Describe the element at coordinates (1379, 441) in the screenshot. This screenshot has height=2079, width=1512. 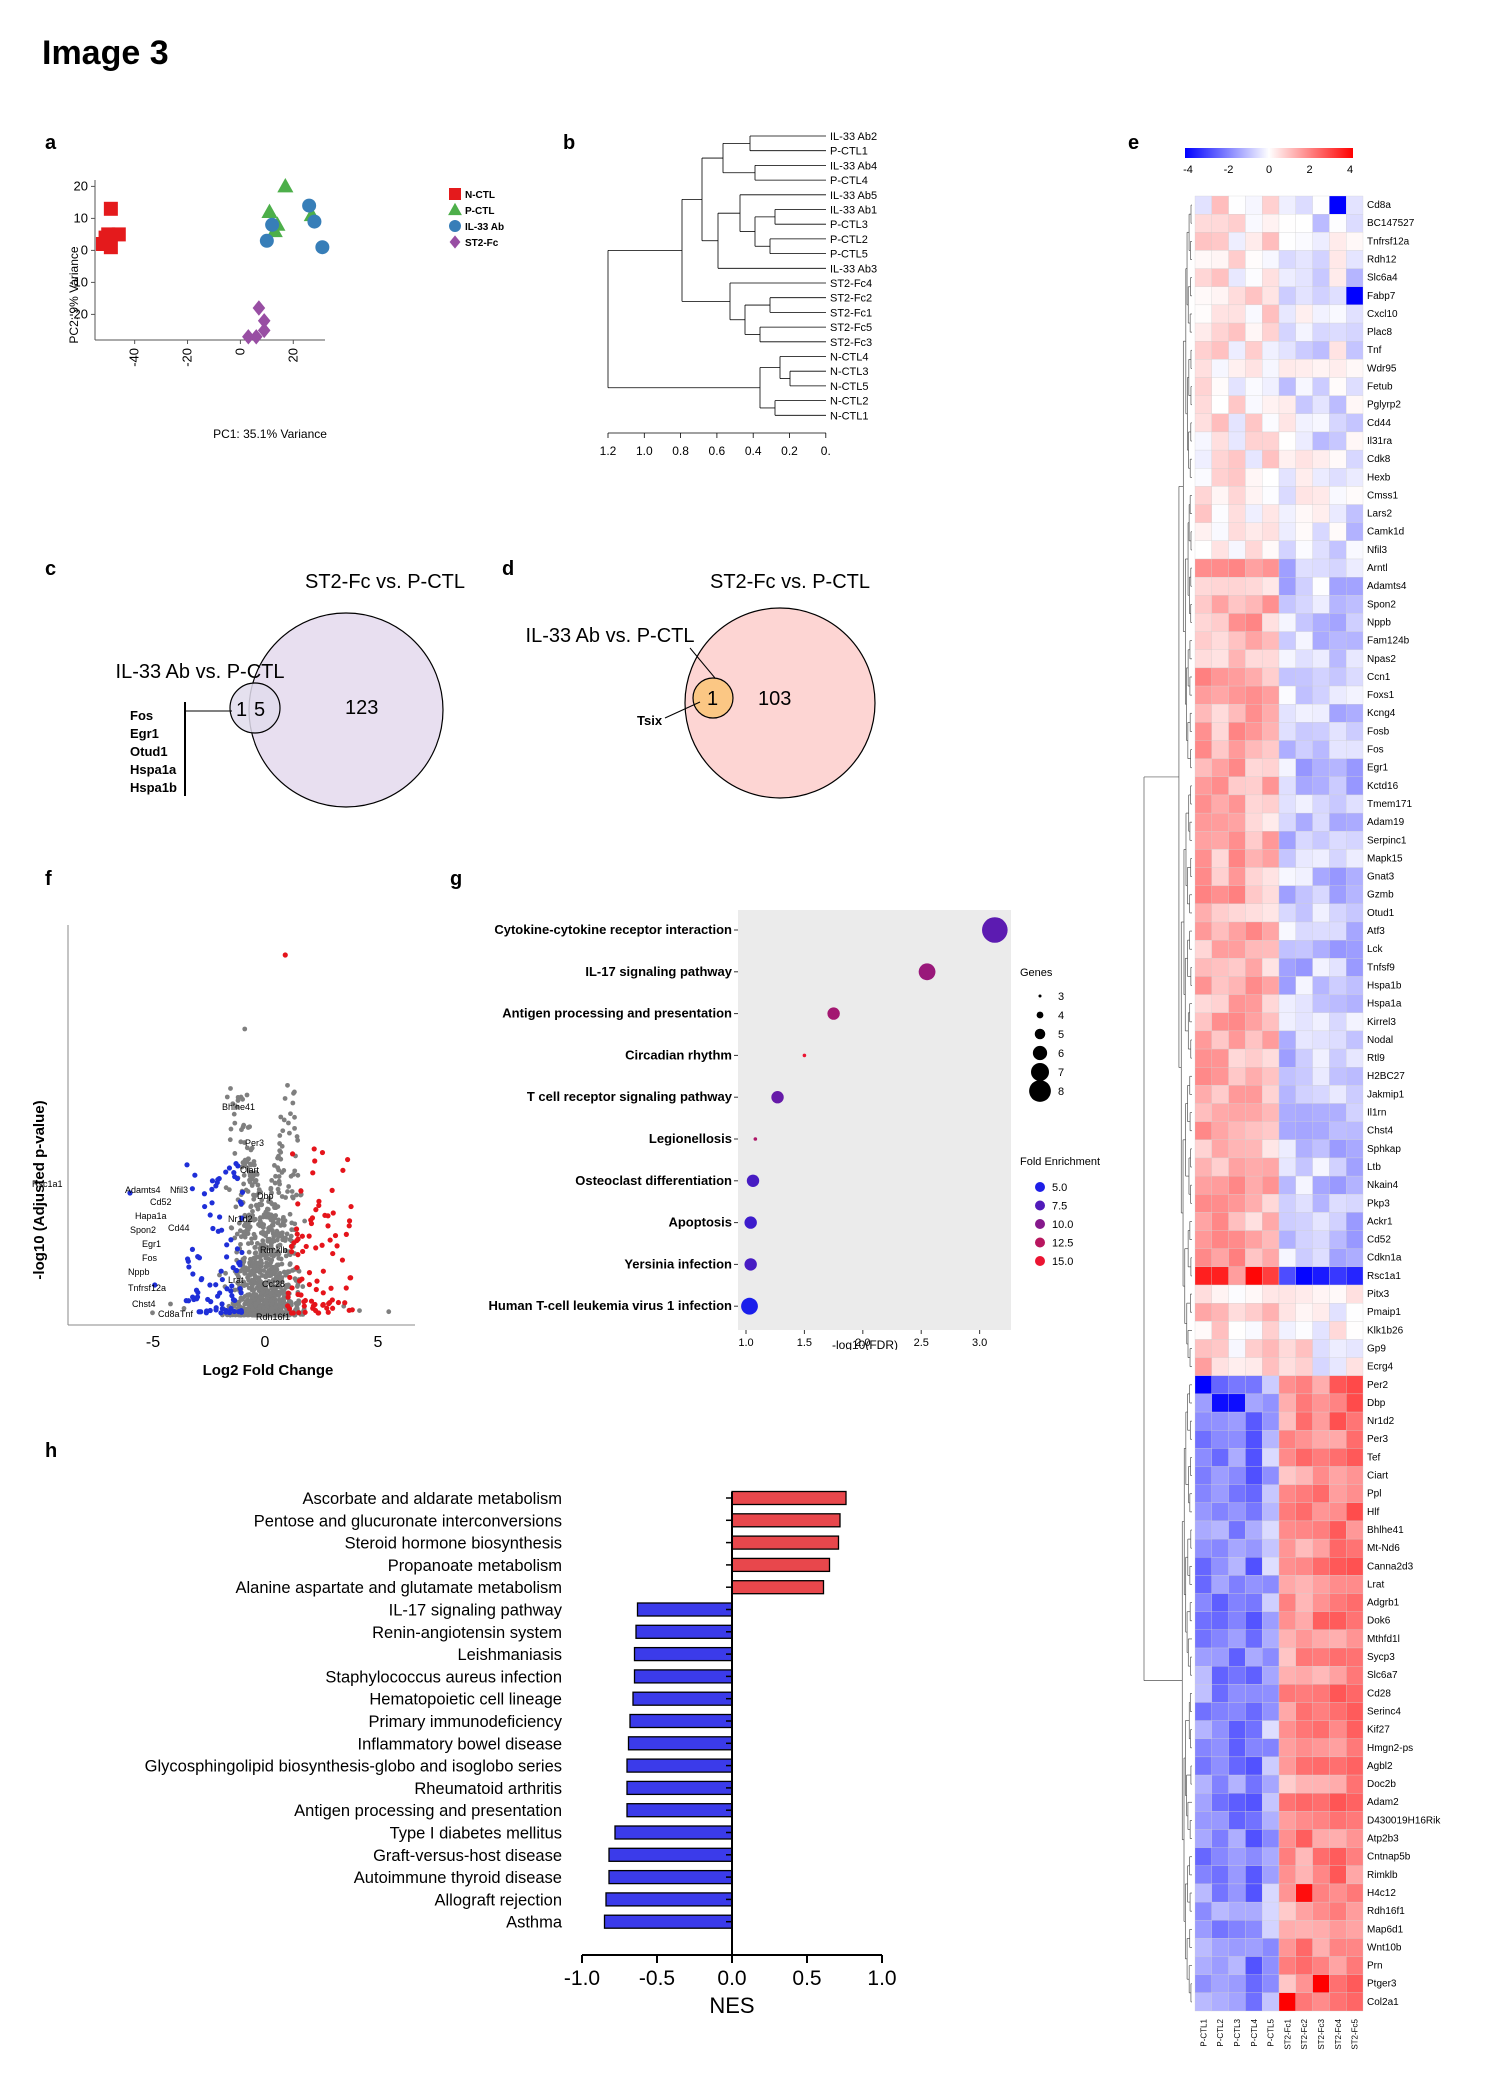
I see `heatmap-row-label: Il31ra` at that location.